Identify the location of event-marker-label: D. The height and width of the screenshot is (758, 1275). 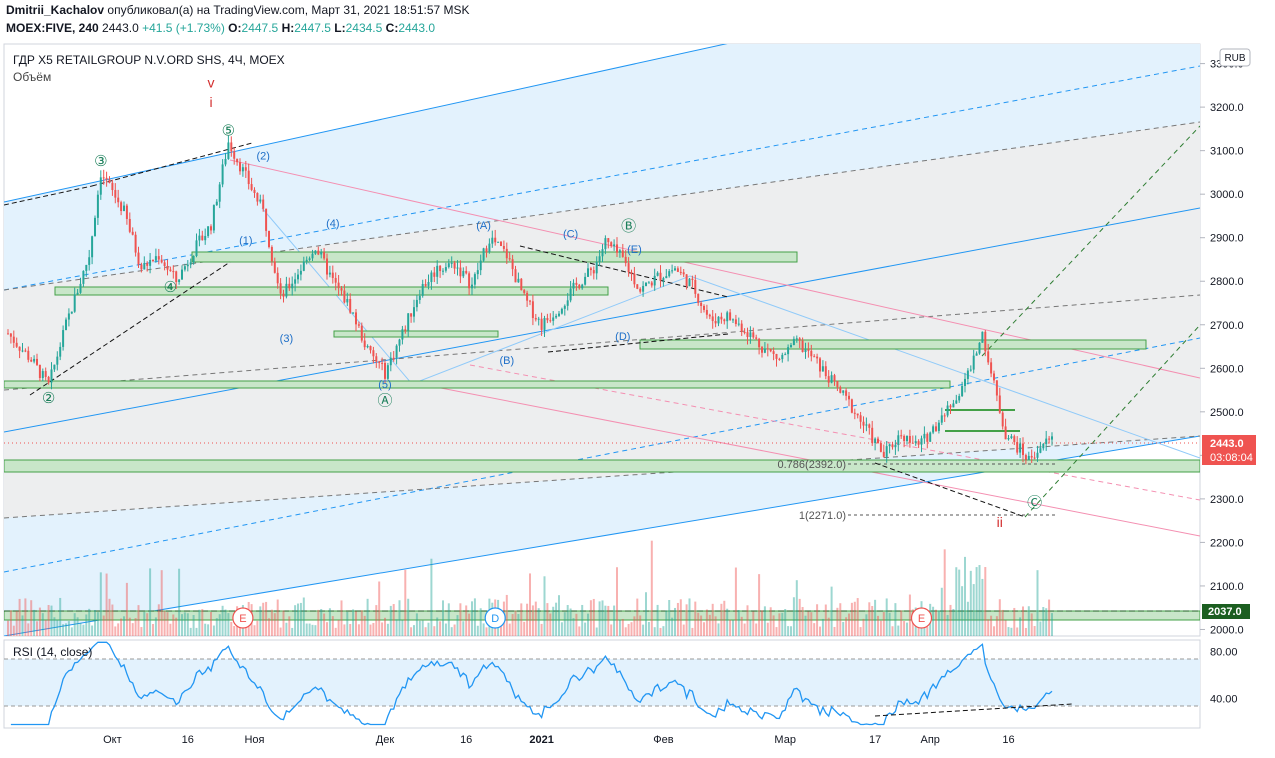
(495, 619).